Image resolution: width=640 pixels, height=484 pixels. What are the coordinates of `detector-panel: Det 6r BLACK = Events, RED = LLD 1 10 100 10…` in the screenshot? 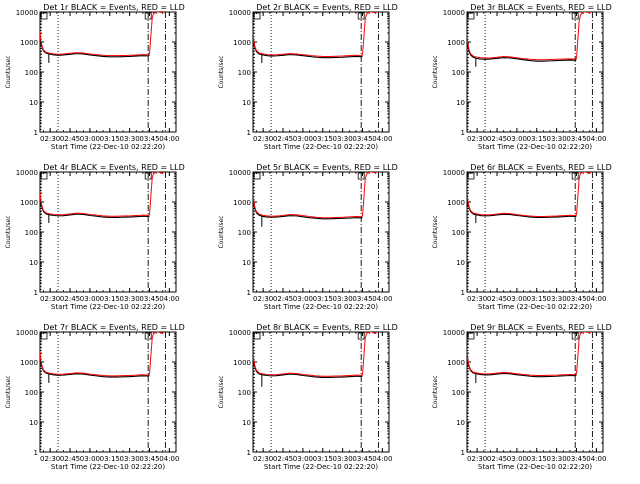 It's located at (522, 237).